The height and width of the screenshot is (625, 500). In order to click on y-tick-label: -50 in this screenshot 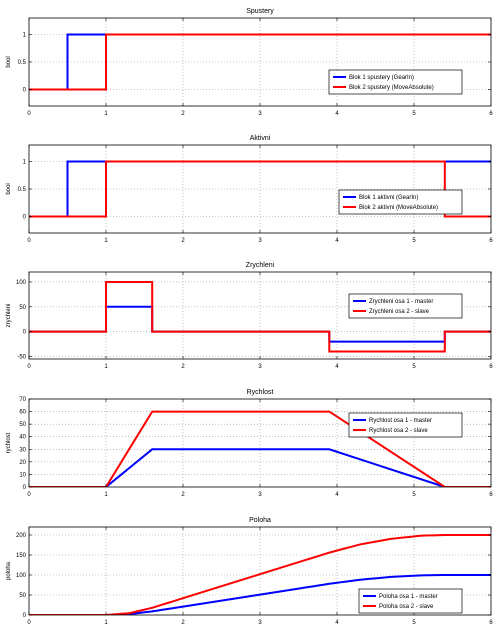, I will do `click(21, 358)`.